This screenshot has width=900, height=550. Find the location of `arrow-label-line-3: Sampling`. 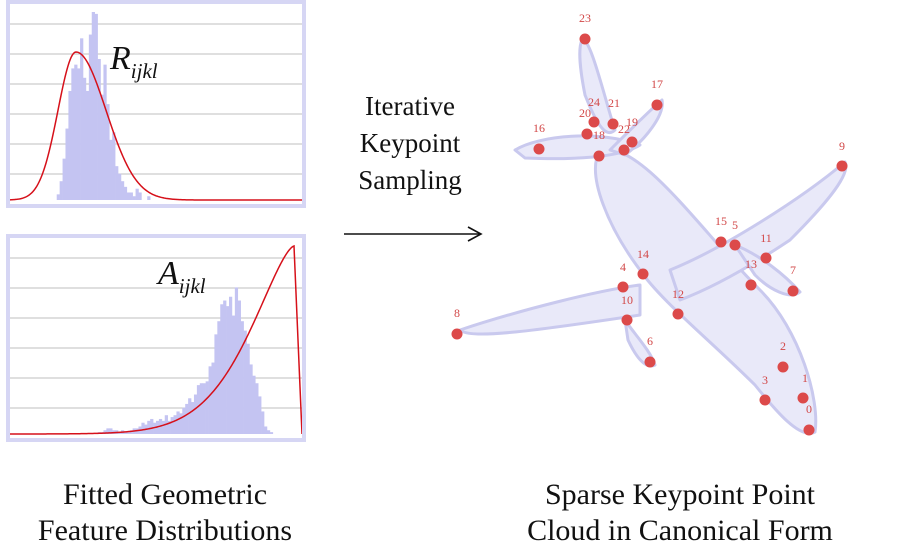

arrow-label-line-3: Sampling is located at coordinates (410, 180).